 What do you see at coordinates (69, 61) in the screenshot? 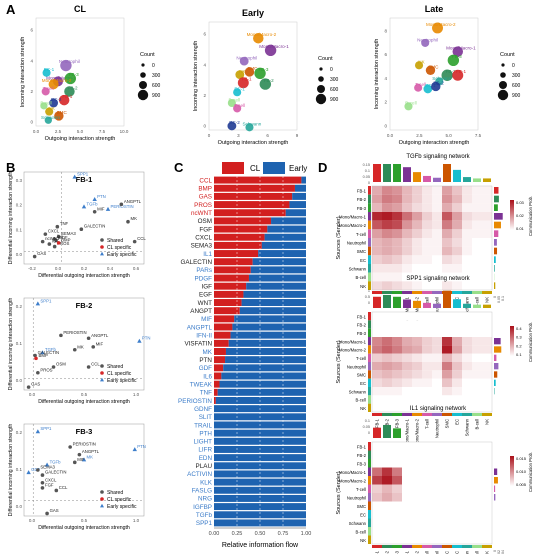
I see `point-label: Neutrophil` at bounding box center [69, 61].